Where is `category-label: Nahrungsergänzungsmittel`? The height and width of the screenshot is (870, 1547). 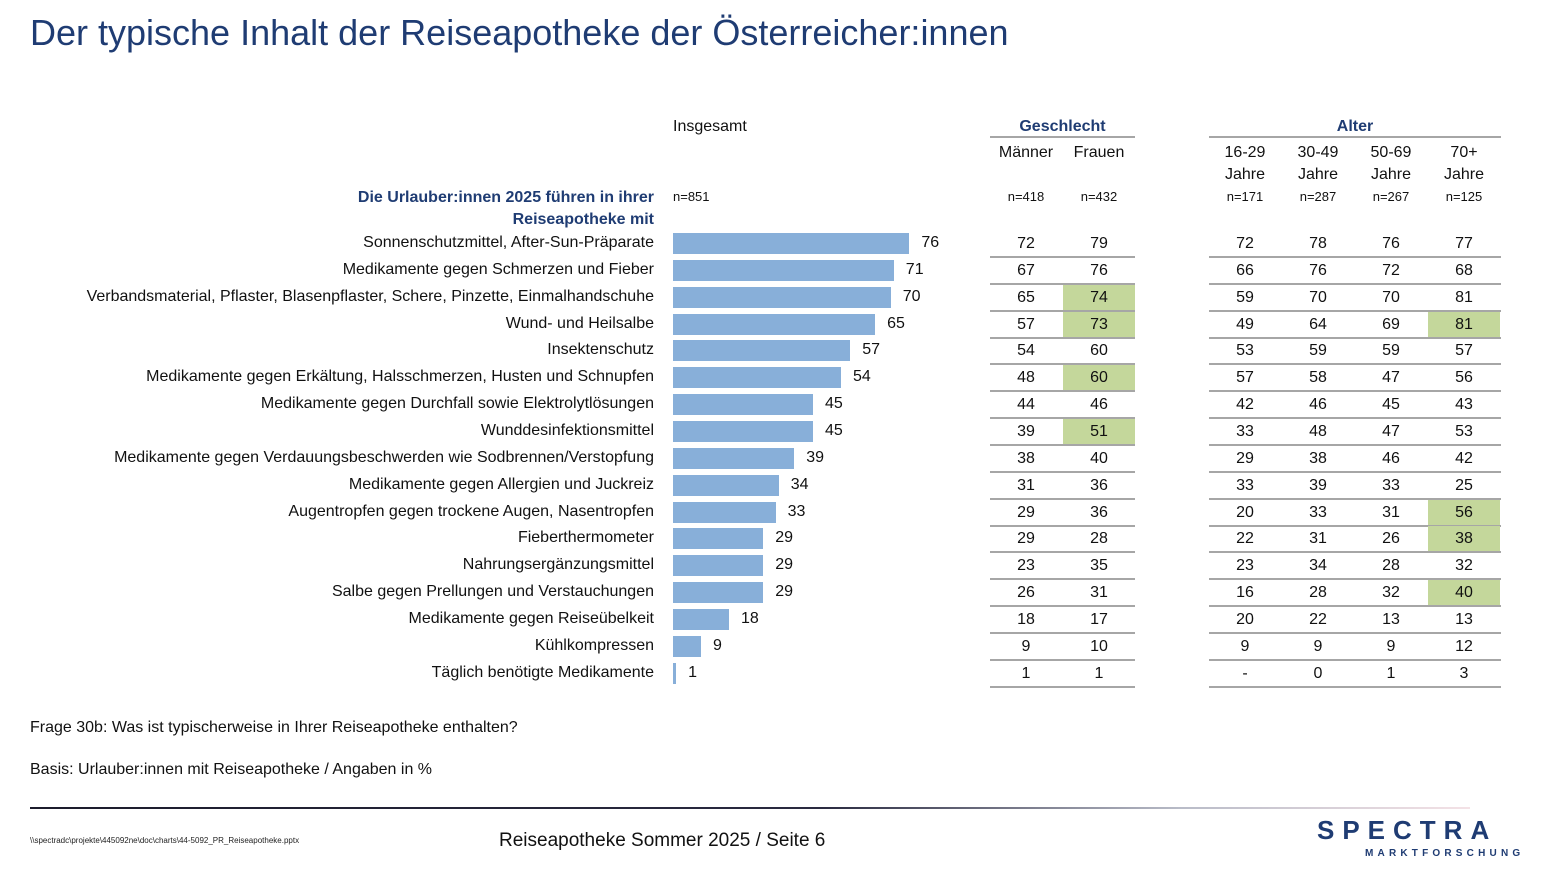
category-label: Nahrungsergänzungsmittel is located at coordinates (558, 565).